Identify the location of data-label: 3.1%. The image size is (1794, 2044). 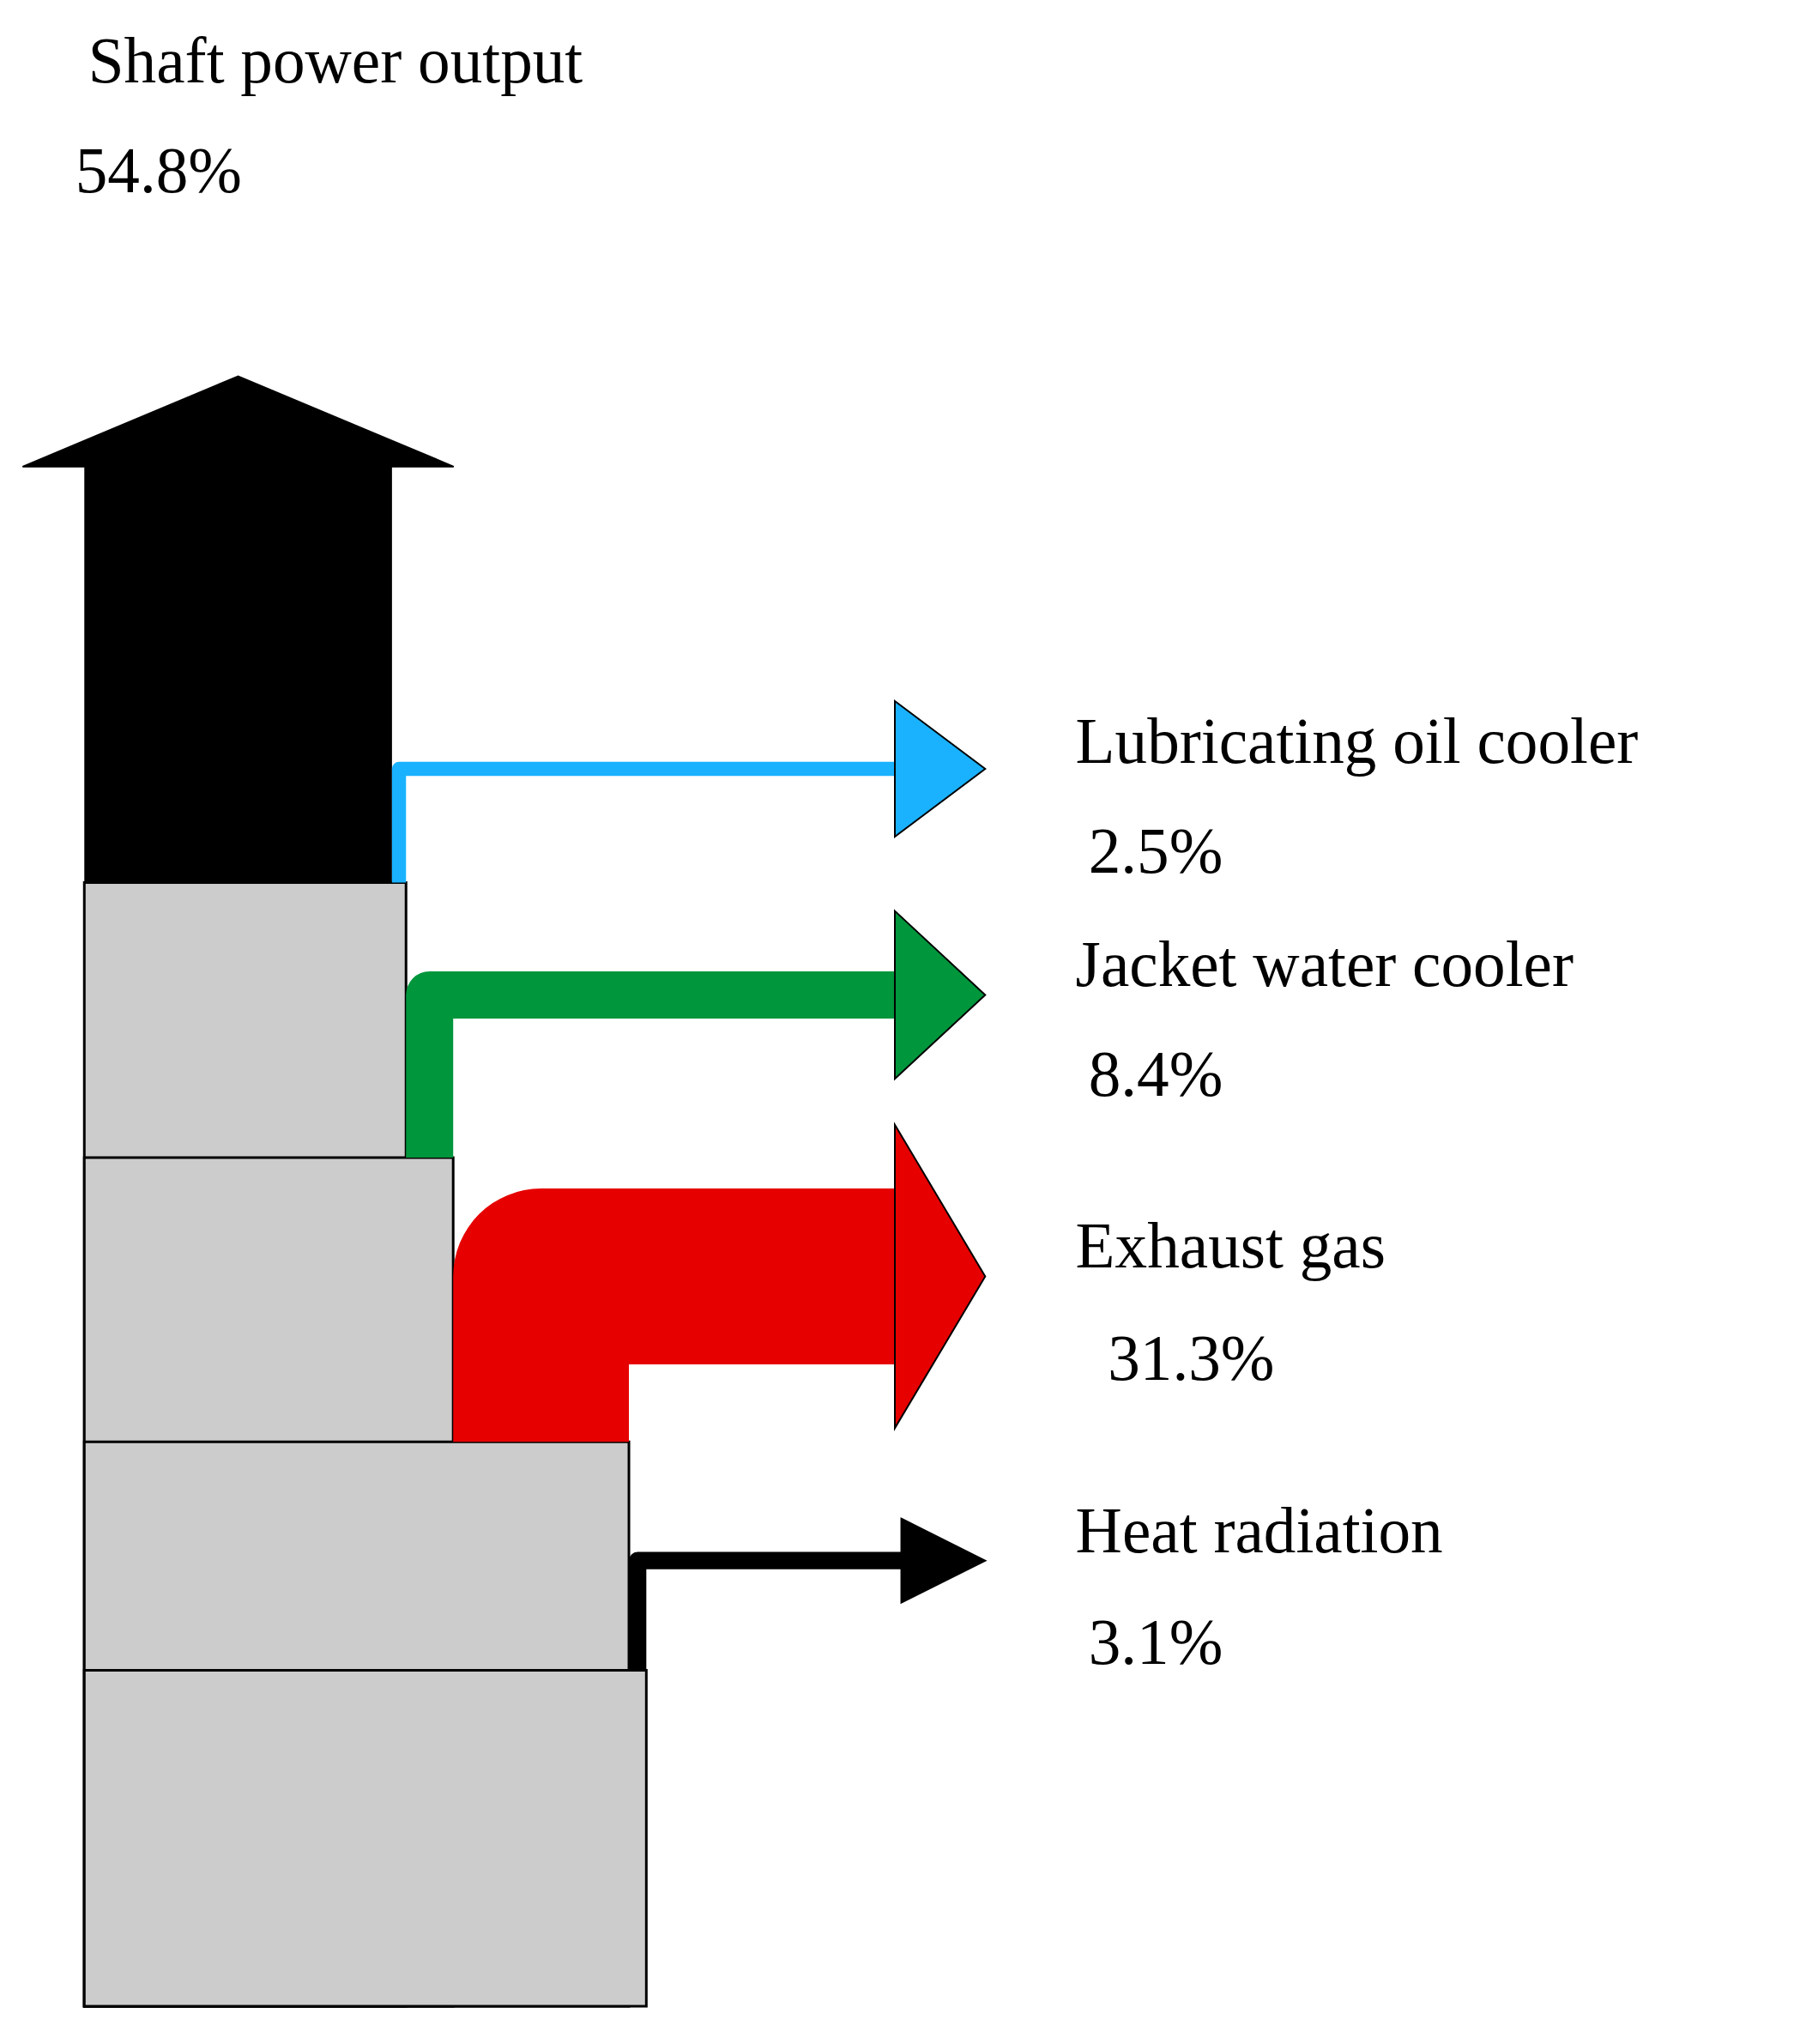
(1155, 1642).